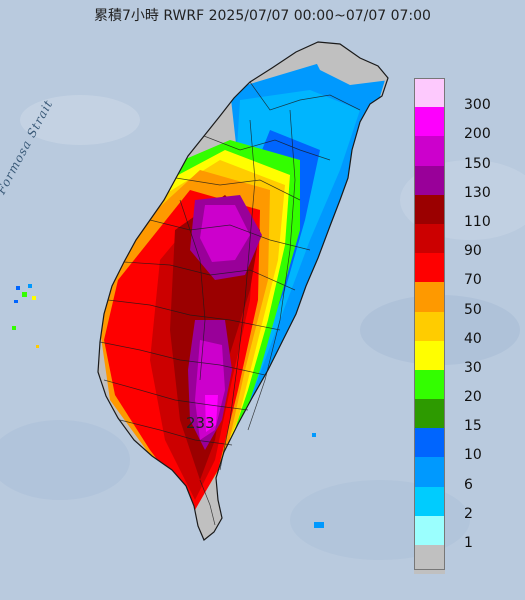 The height and width of the screenshot is (600, 525). I want to click on lanyu-island, so click(319, 525).